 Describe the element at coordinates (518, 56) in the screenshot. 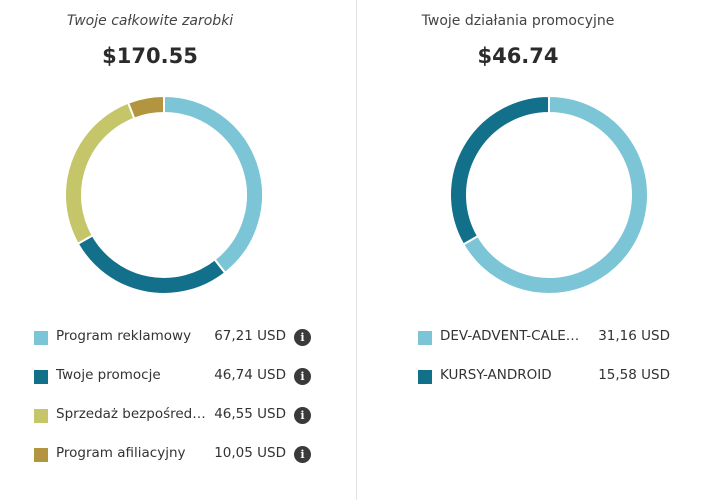

I see `promotions-amount: $46.74` at that location.